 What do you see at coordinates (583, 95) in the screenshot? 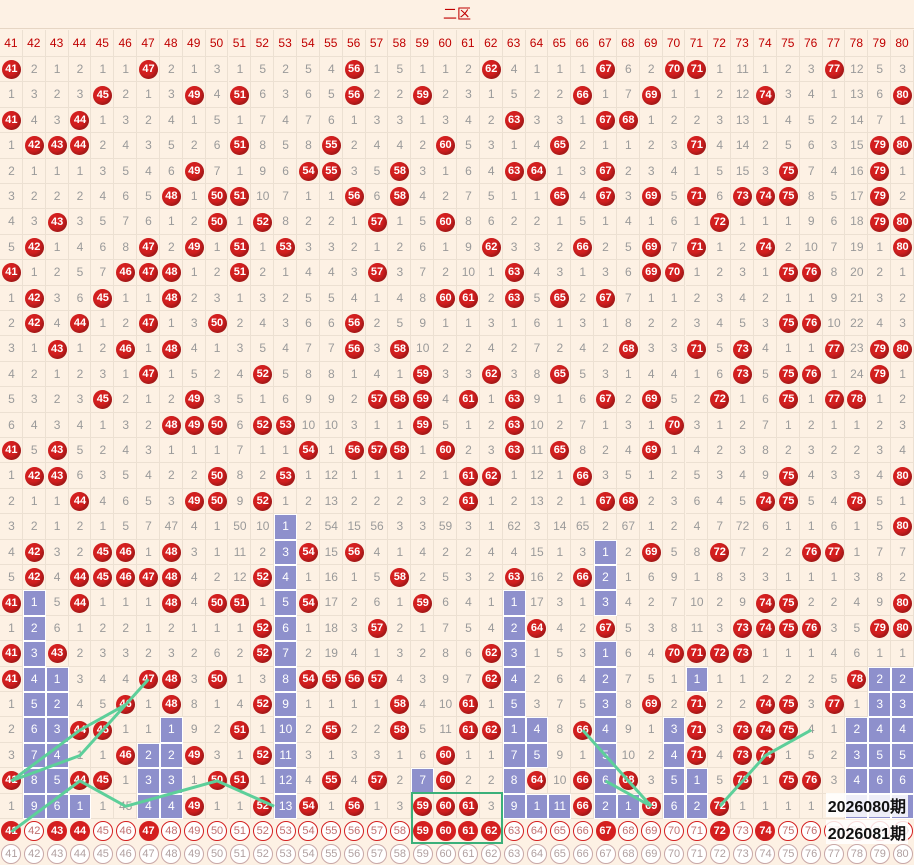
I see `hit-ball-66: 66` at bounding box center [583, 95].